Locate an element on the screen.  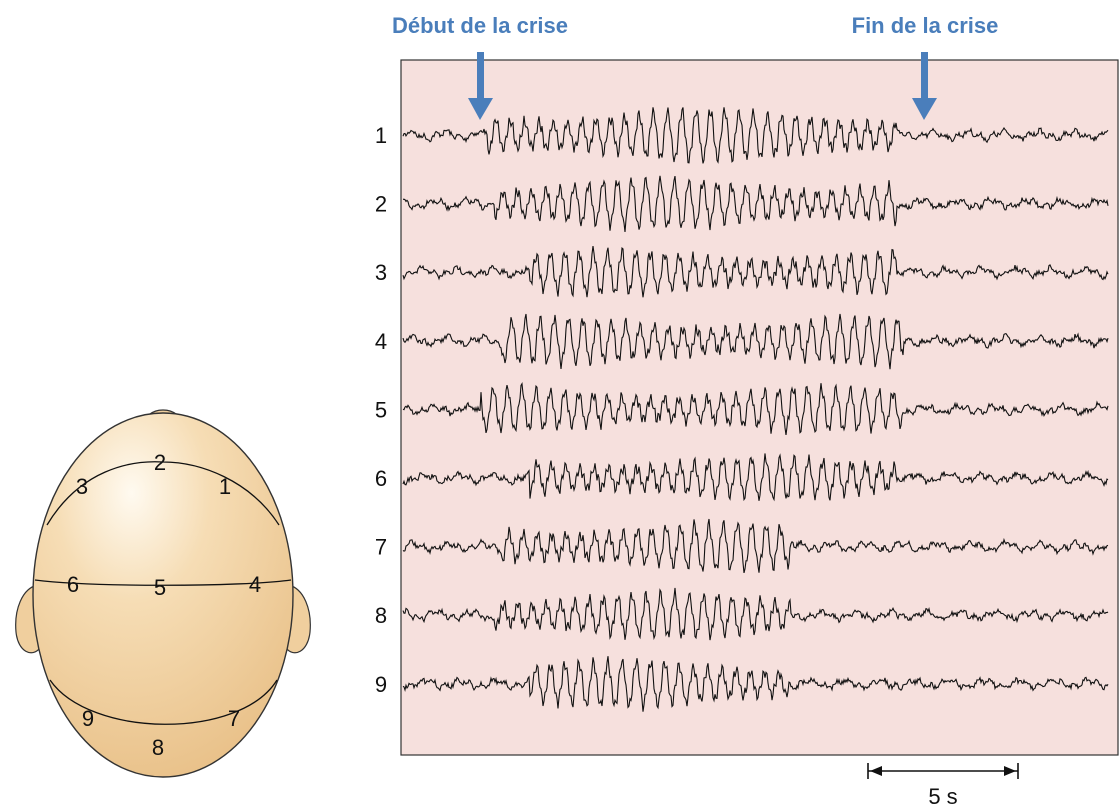
channel-label-2: 2 is located at coordinates (381, 204).